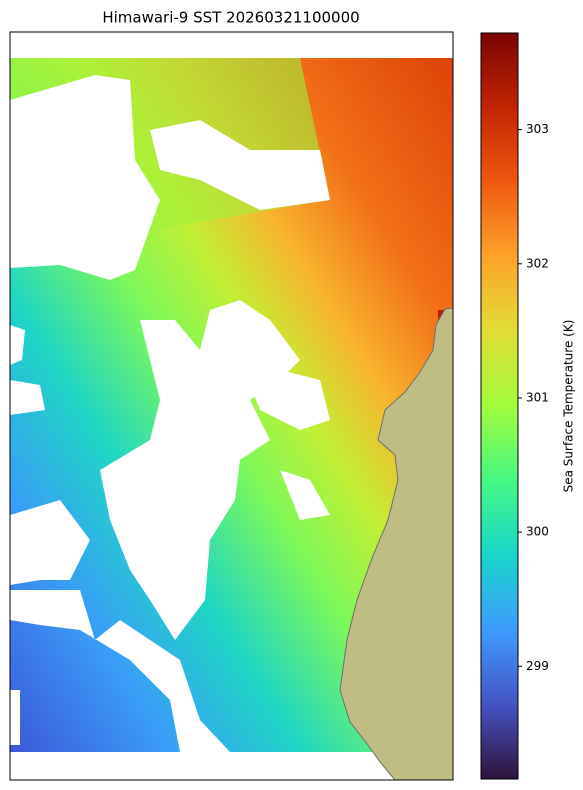 This screenshot has height=790, width=583. Describe the element at coordinates (537, 532) in the screenshot. I see `tick-label: 300` at that location.